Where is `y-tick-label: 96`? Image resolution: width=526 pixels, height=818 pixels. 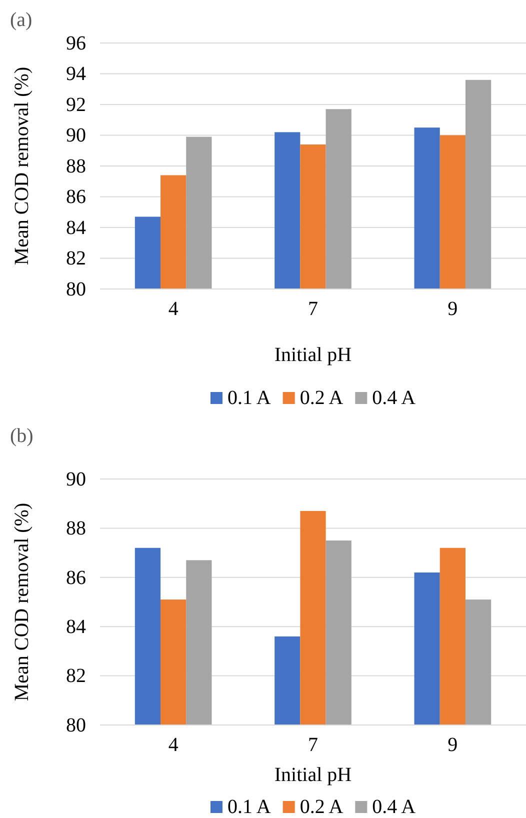
y-tick-label: 96 is located at coordinates (76, 43).